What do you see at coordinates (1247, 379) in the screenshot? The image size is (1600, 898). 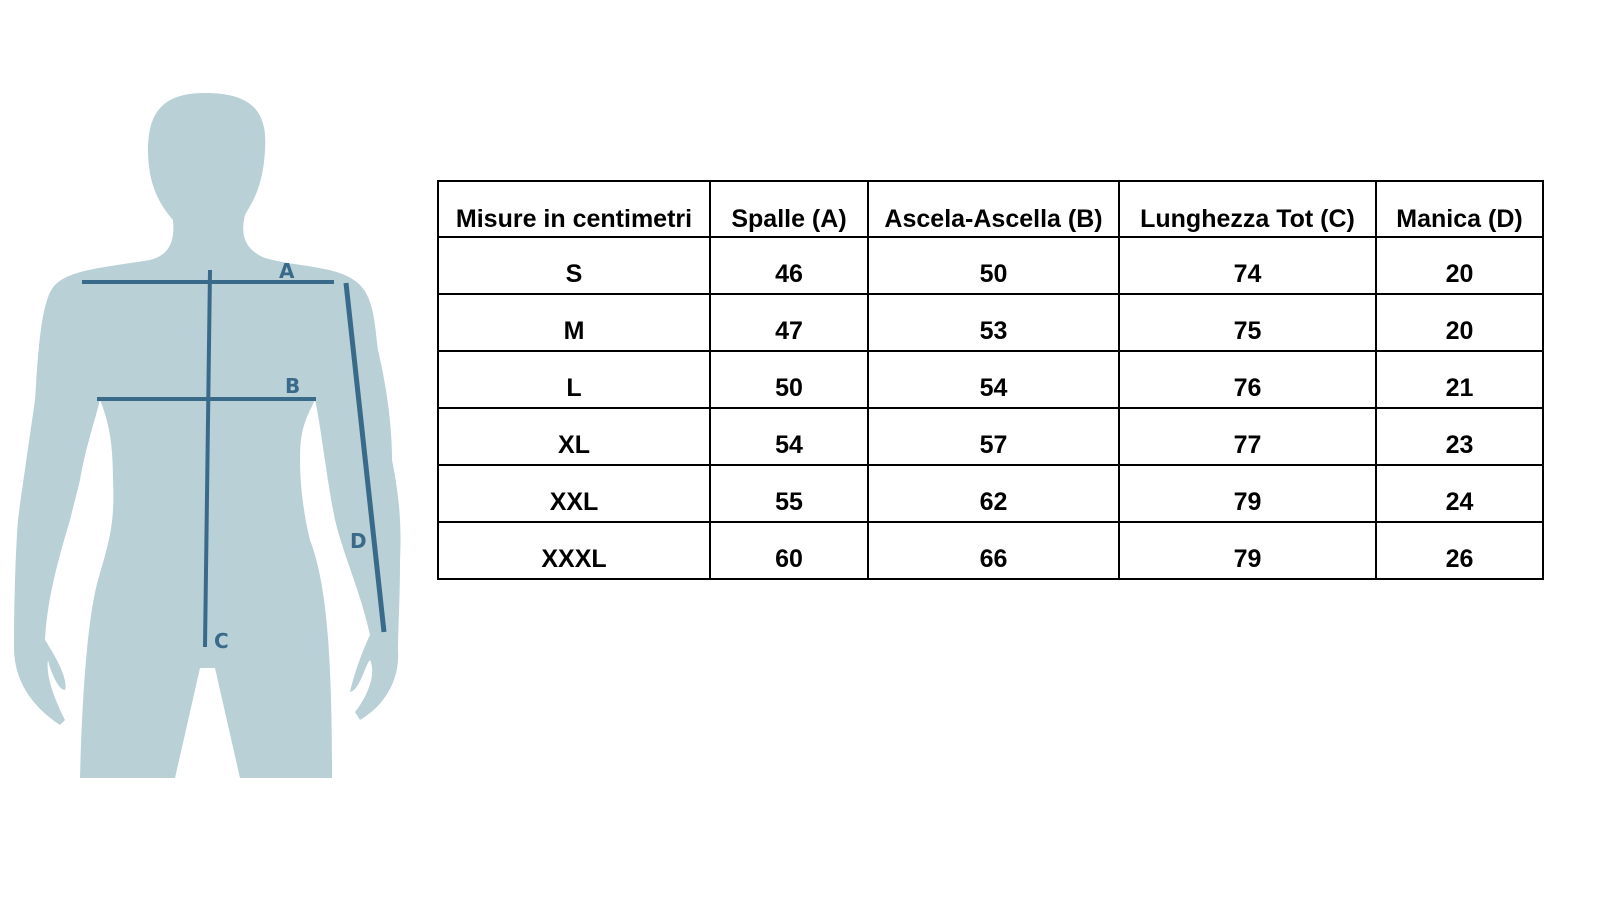 I see `measurement-cell: 76` at bounding box center [1247, 379].